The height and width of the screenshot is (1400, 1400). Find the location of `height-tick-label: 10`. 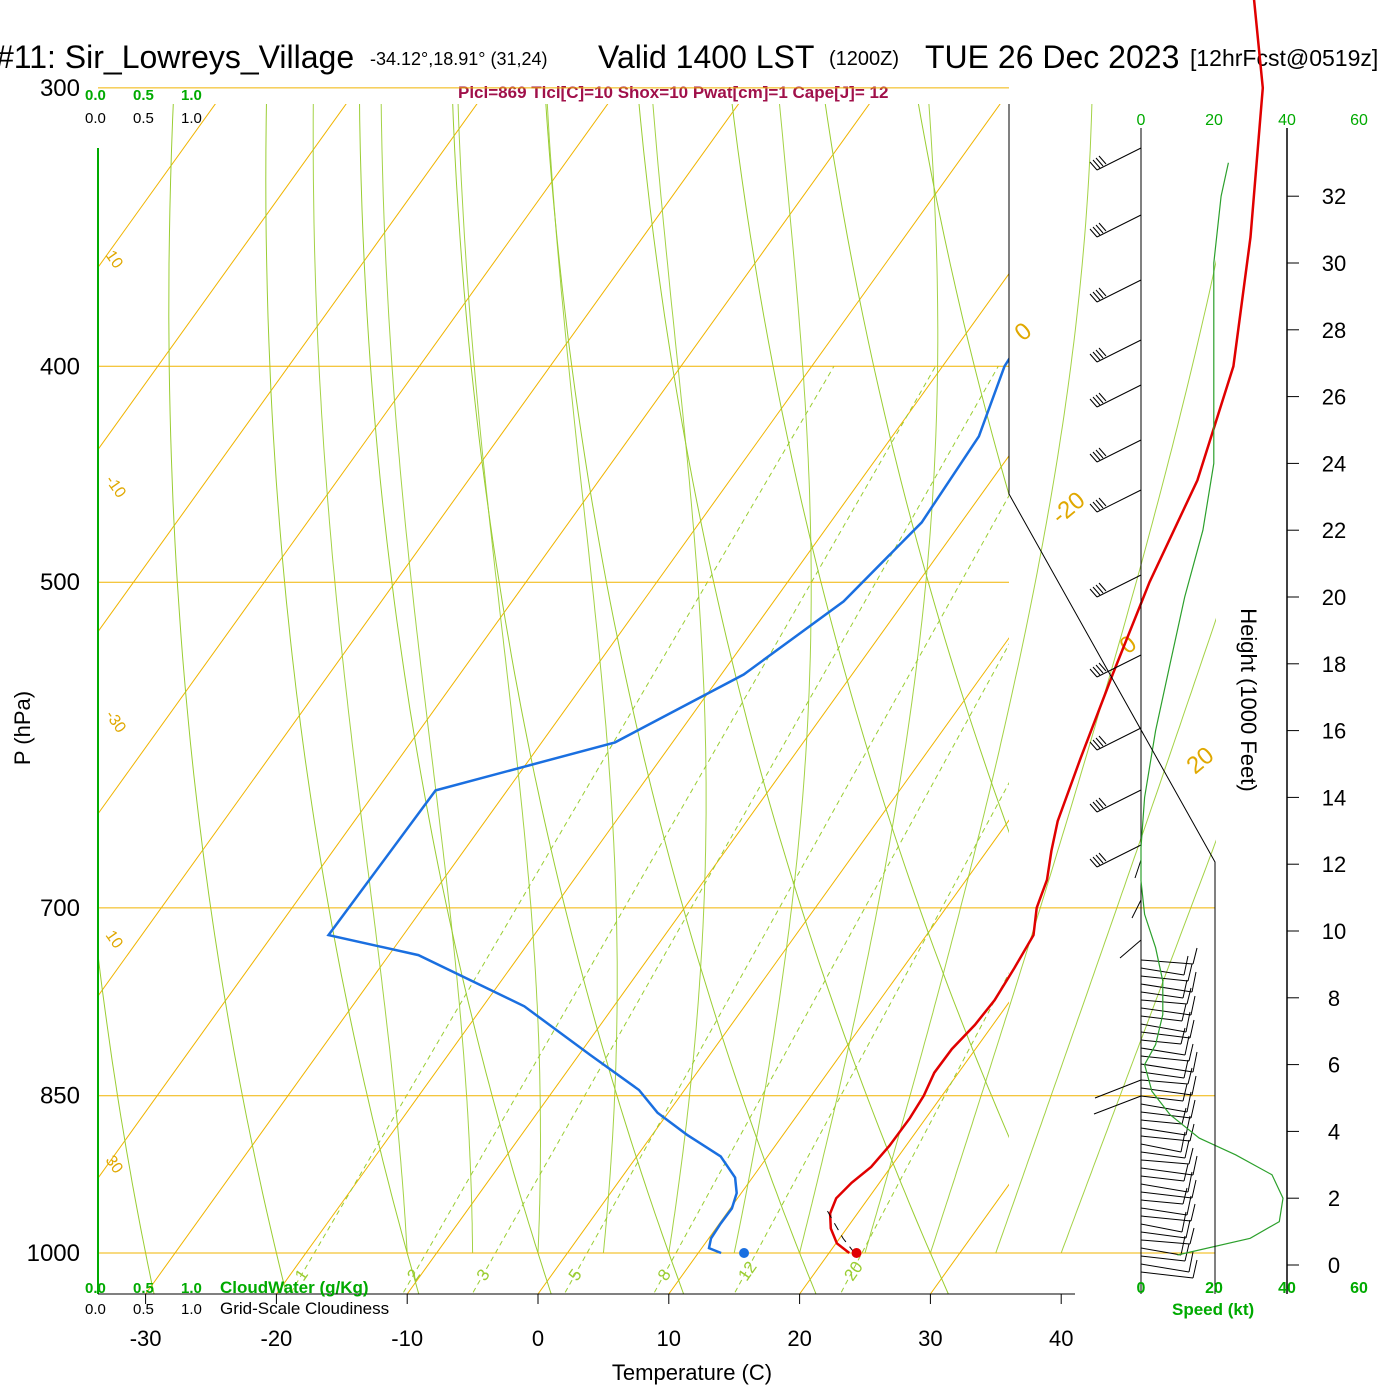

height-tick-label: 10 is located at coordinates (1334, 931).